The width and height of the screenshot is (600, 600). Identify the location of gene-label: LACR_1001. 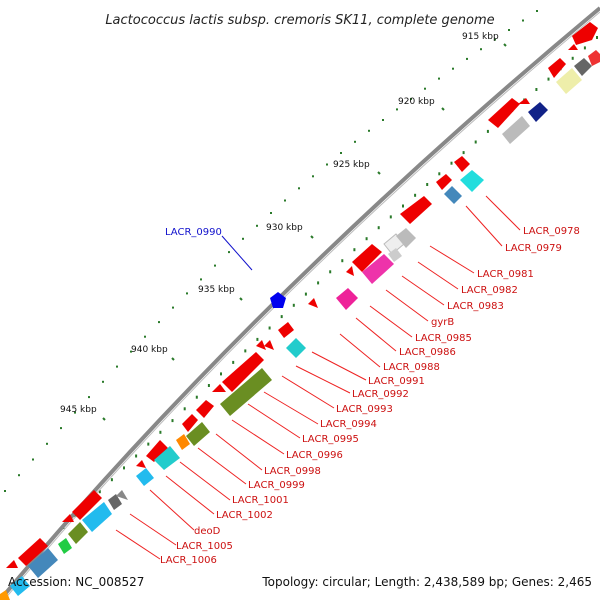
(260, 500).